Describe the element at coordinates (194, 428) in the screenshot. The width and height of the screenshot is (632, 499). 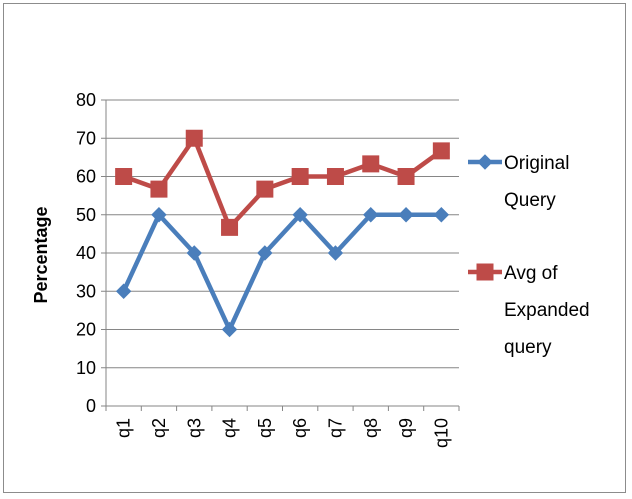
I see `x-tick-label: q3` at that location.